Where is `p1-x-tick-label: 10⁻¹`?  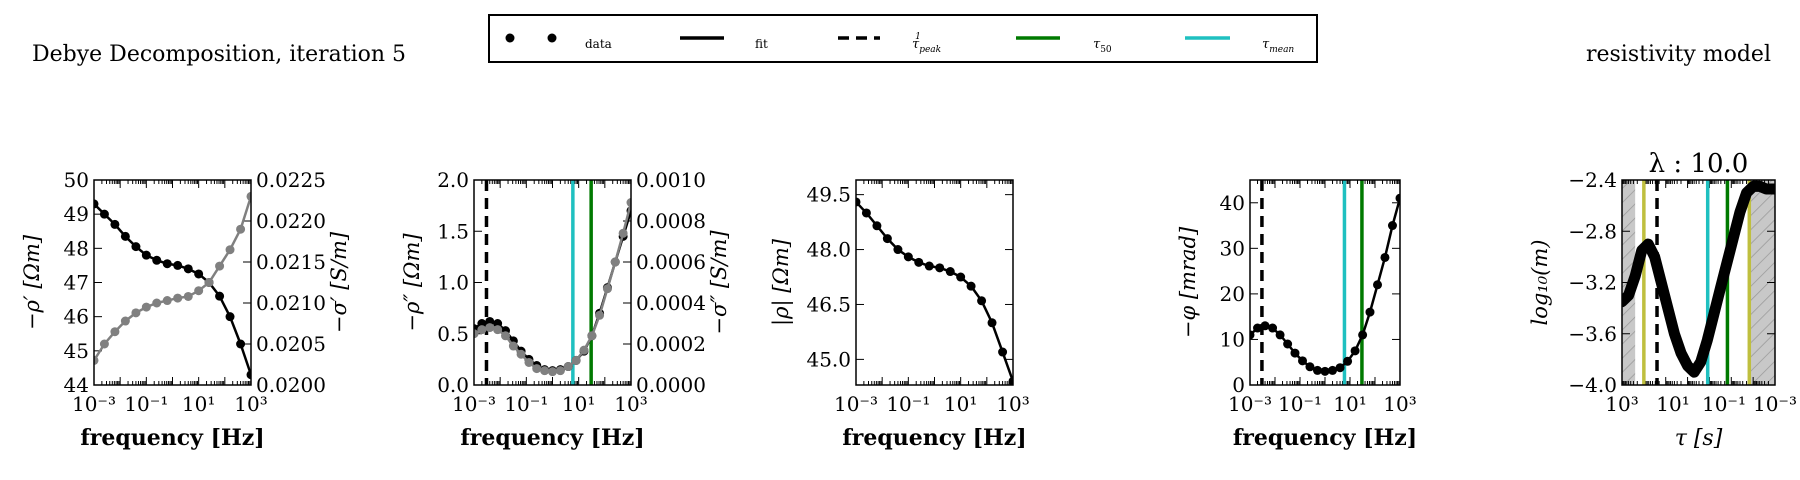
p1-x-tick-label: 10⁻¹ is located at coordinates (146, 404).